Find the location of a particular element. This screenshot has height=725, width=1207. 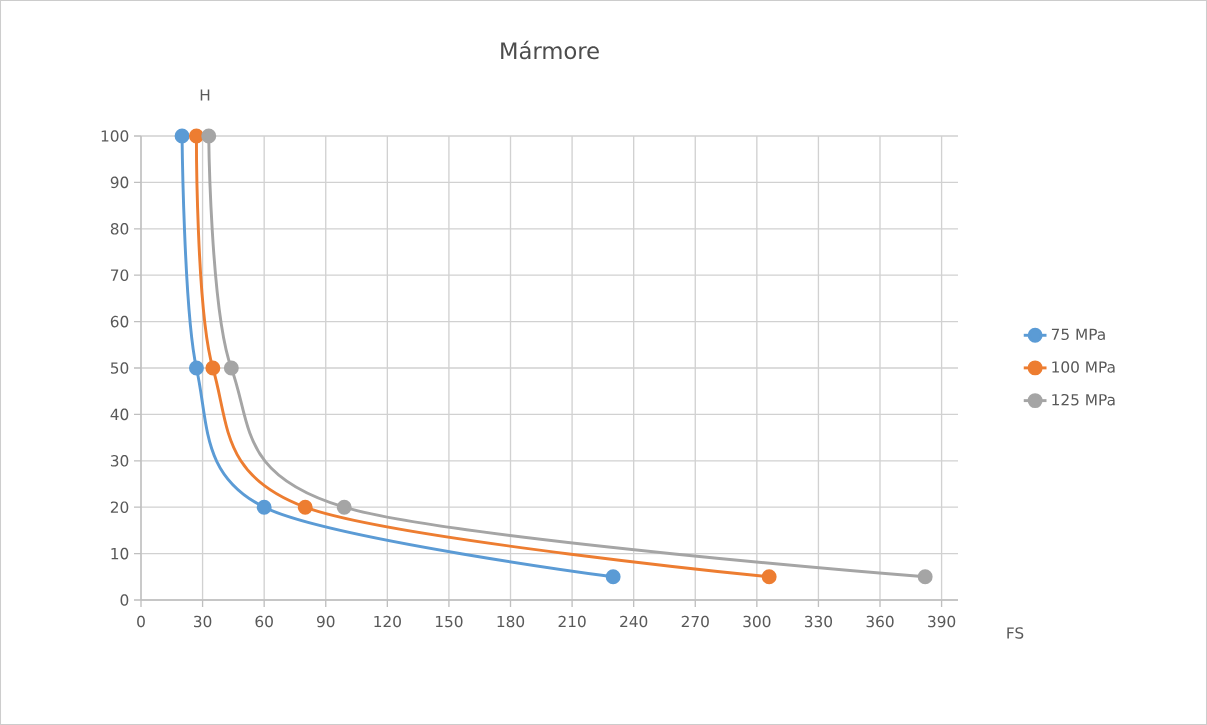

x-tick-label: 300 is located at coordinates (757, 621).